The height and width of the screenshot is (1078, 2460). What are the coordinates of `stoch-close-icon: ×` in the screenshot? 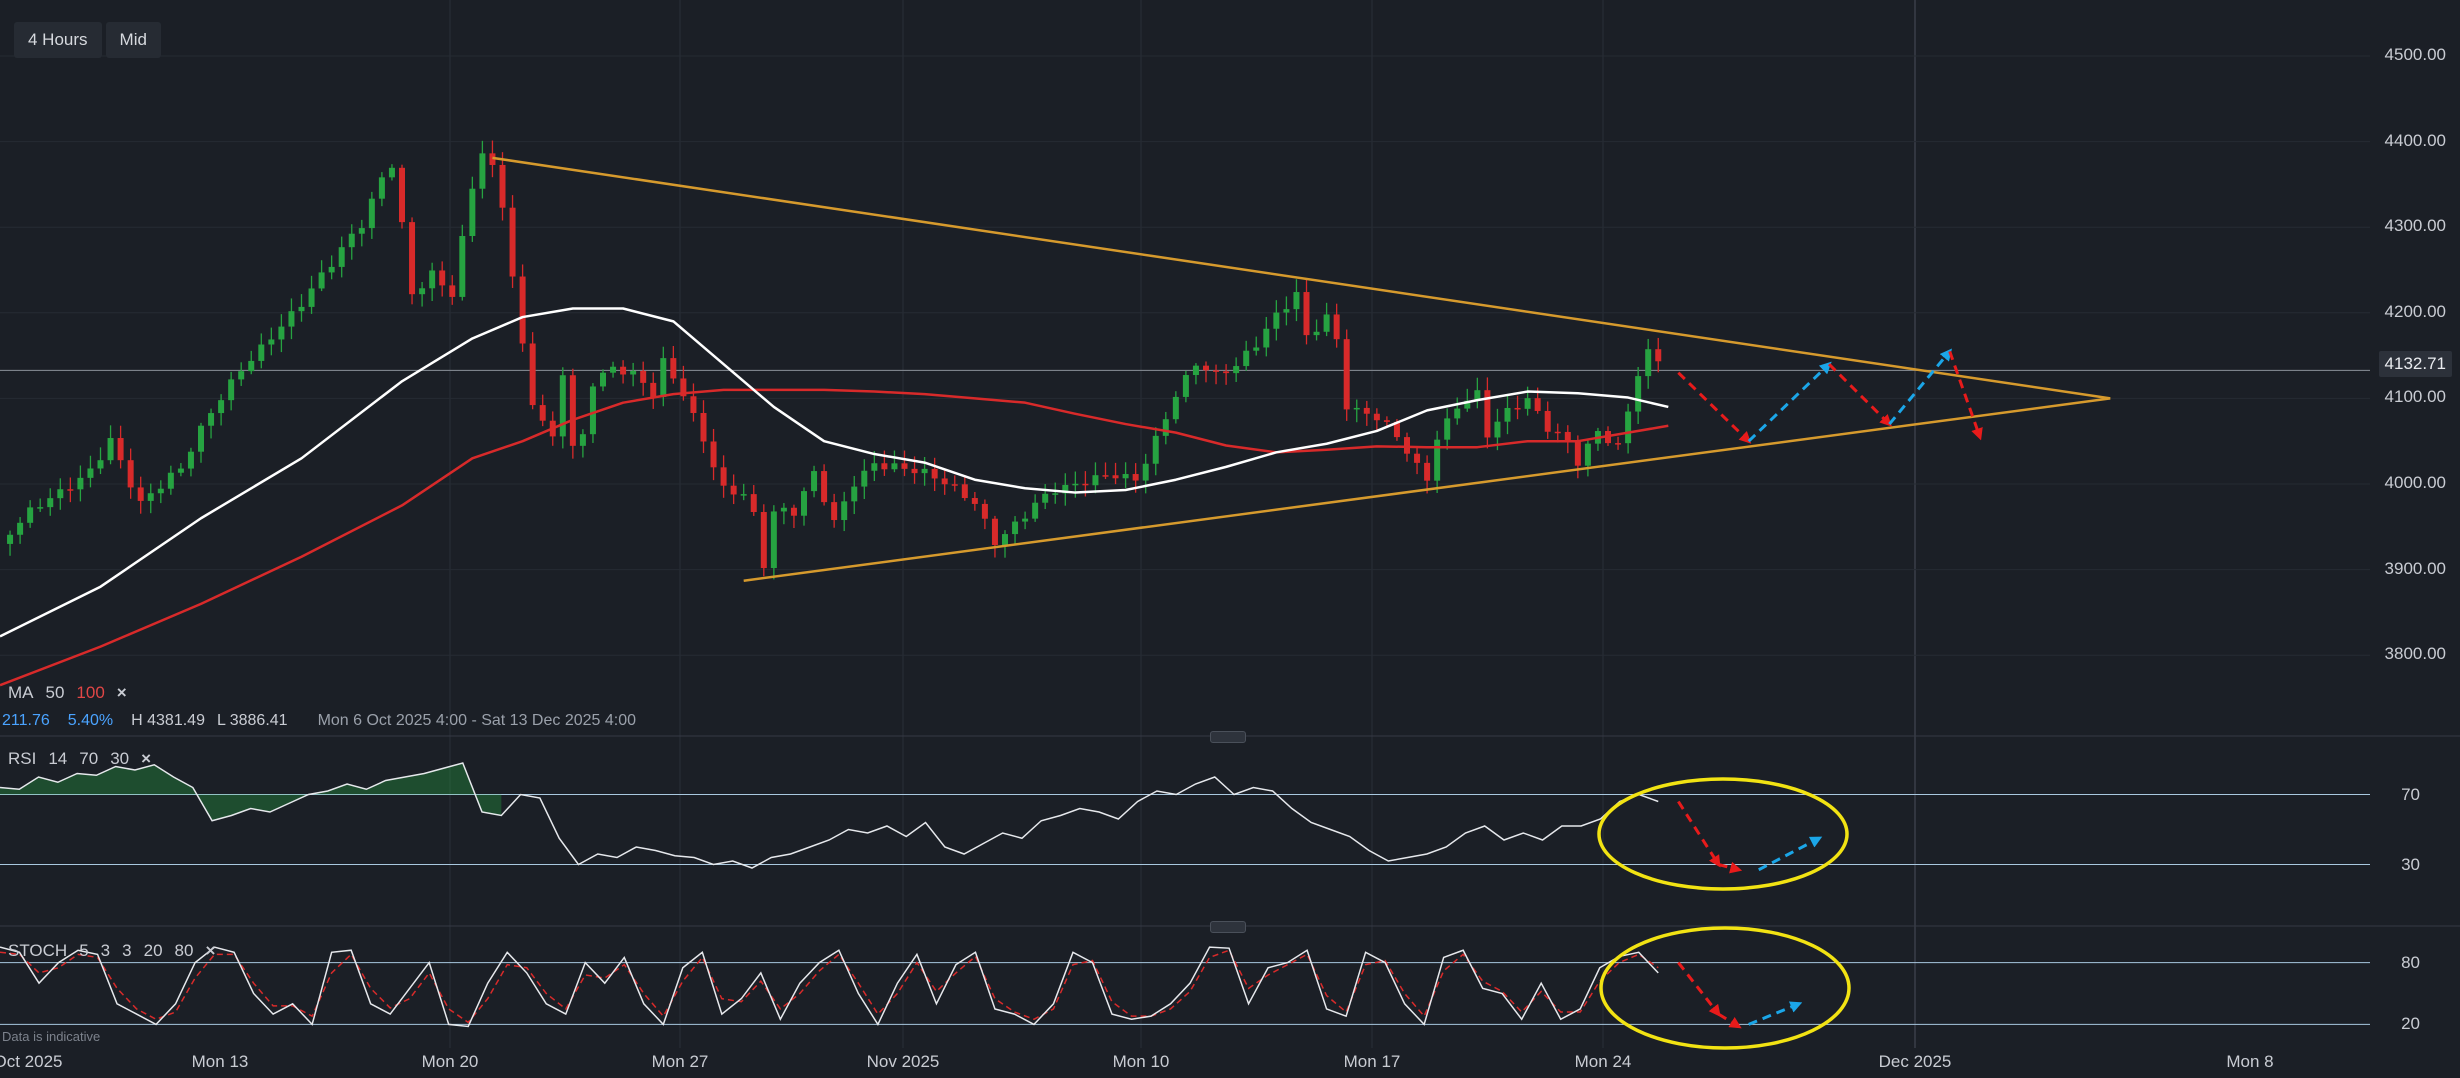 It's located at (210, 950).